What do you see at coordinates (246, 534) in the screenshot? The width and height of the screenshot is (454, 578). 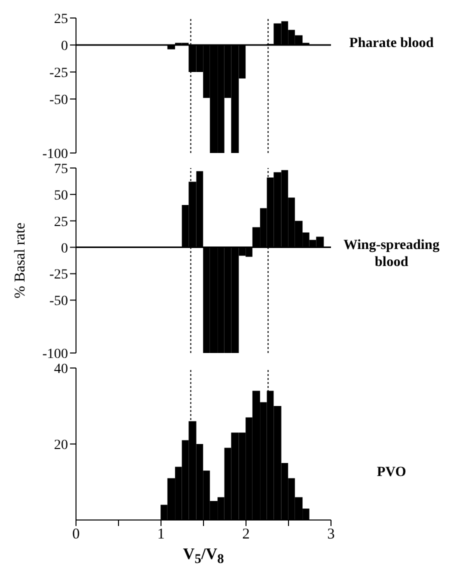 I see `x-tick-label: 2` at bounding box center [246, 534].